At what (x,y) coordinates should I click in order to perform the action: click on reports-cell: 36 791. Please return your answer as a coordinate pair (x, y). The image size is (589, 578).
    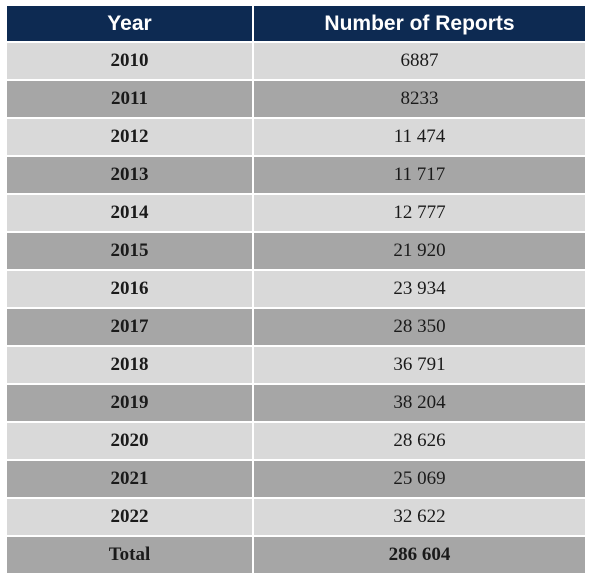
    Looking at the image, I should click on (419, 364).